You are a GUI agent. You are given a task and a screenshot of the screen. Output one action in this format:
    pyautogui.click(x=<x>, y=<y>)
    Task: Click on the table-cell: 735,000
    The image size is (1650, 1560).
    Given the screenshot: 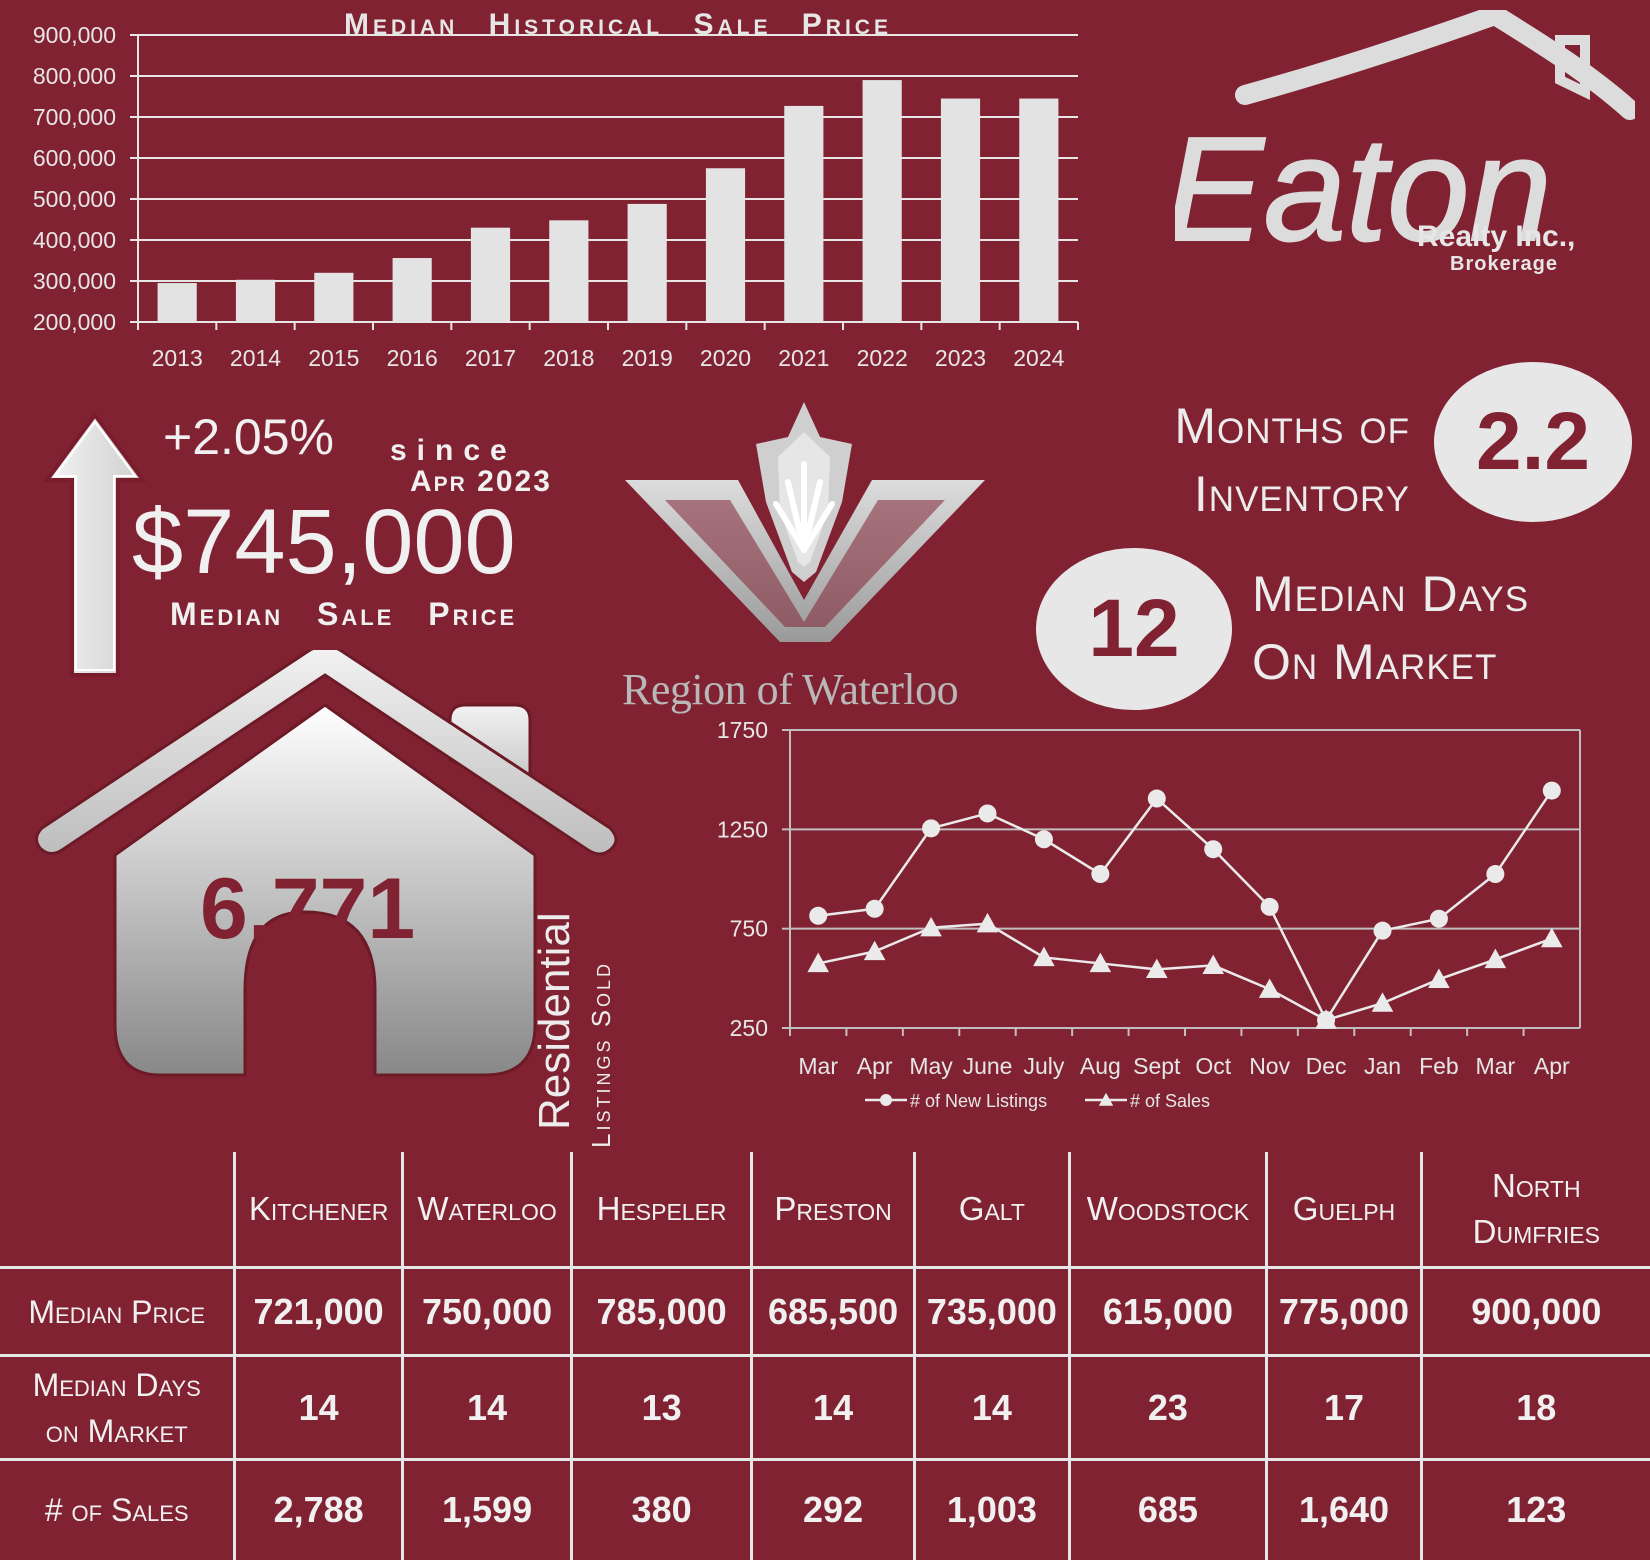 What is the action you would take?
    pyautogui.click(x=992, y=1311)
    